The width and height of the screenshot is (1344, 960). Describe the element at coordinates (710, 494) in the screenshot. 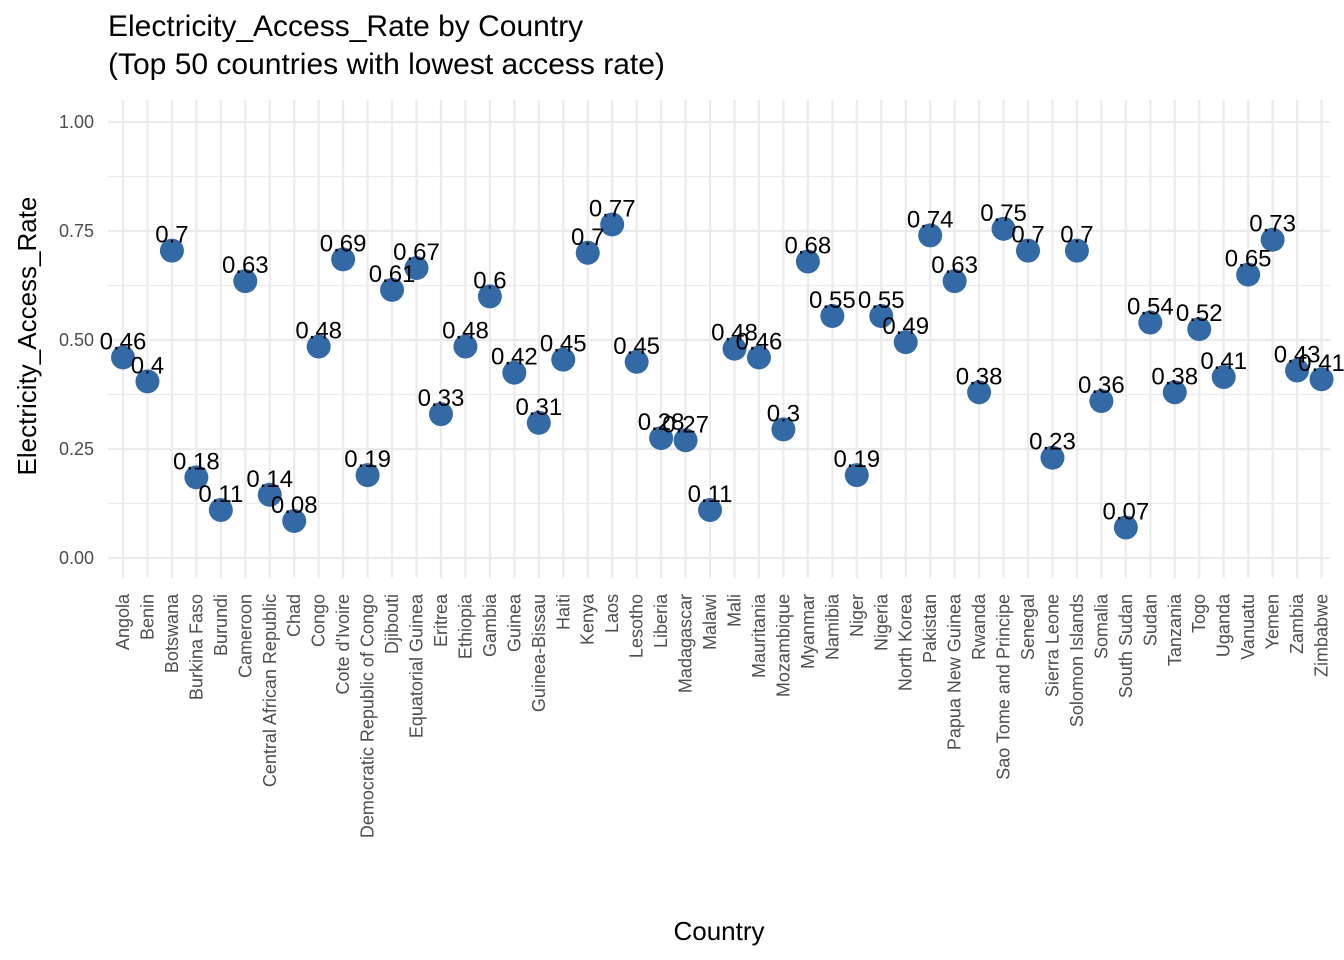

I see `data-label: 0.11` at that location.